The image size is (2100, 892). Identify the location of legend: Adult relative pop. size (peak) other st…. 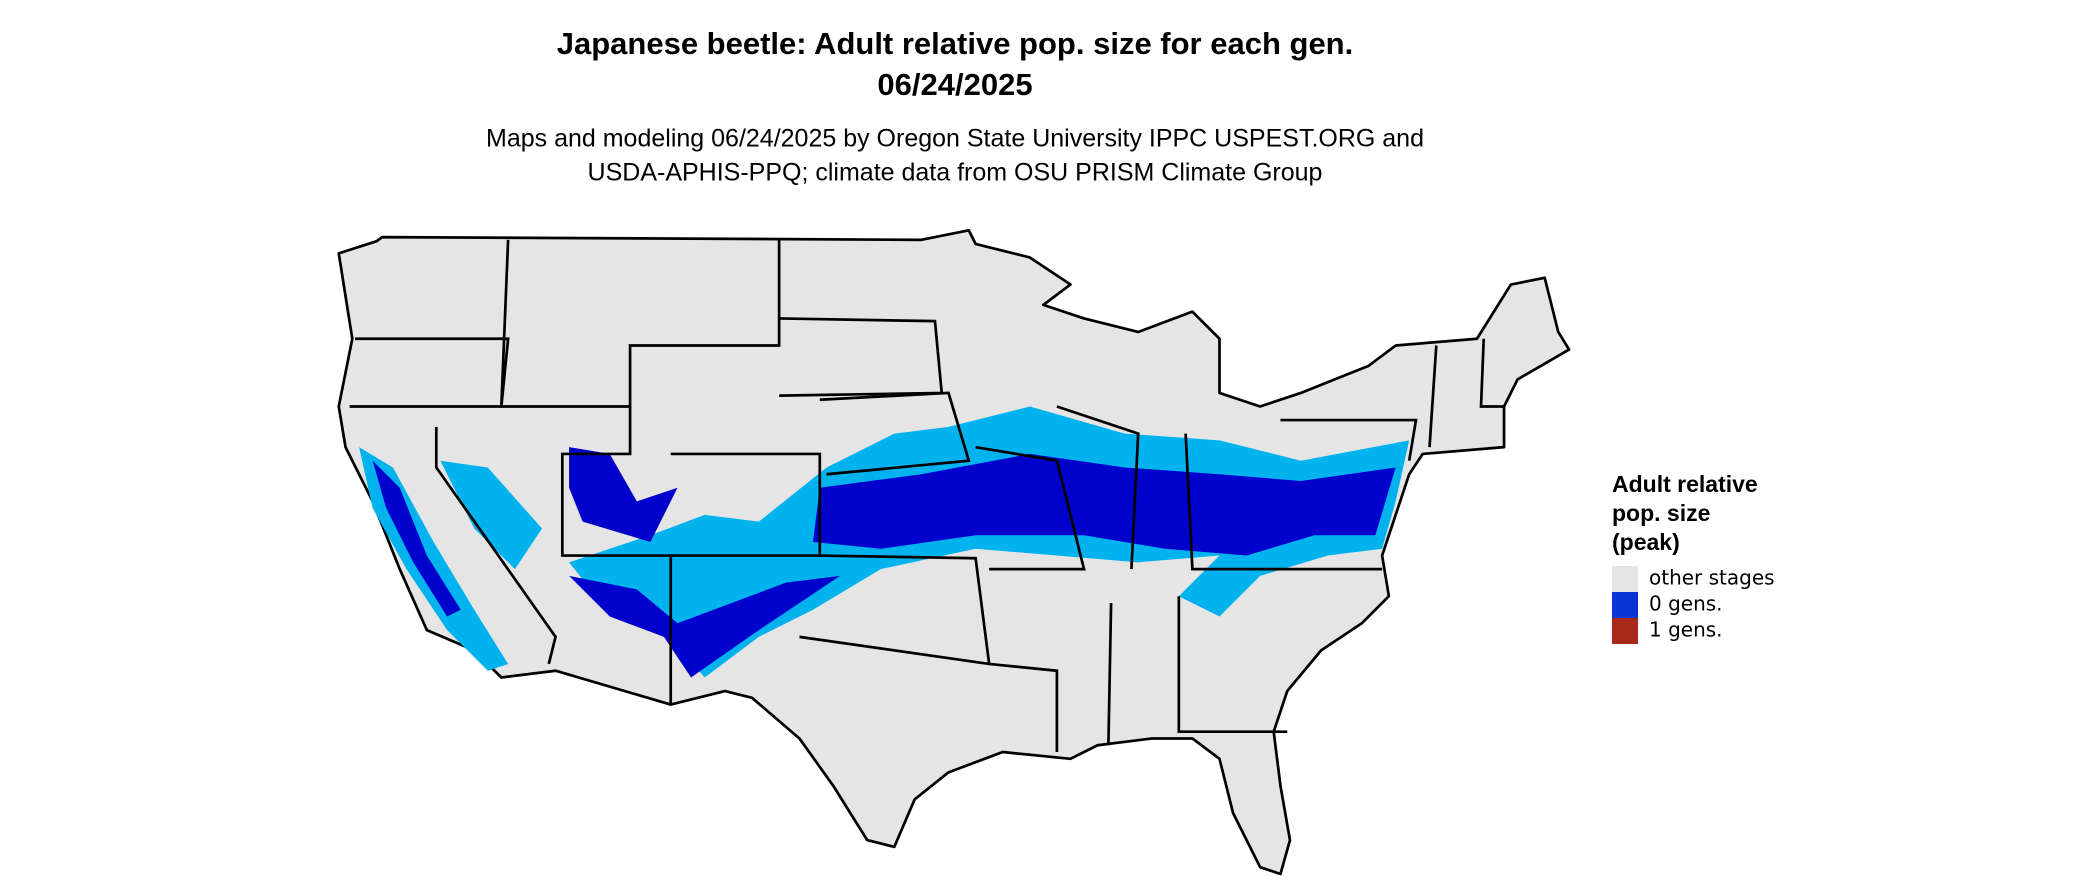
(1693, 557).